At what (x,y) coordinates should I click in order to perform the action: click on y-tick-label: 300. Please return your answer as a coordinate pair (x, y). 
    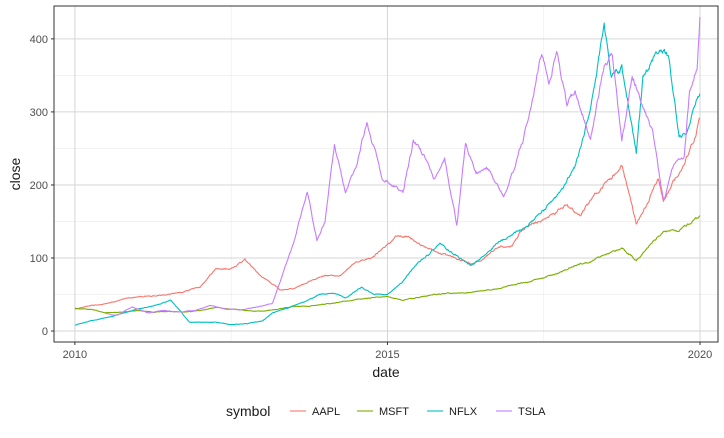
    Looking at the image, I should click on (39, 113).